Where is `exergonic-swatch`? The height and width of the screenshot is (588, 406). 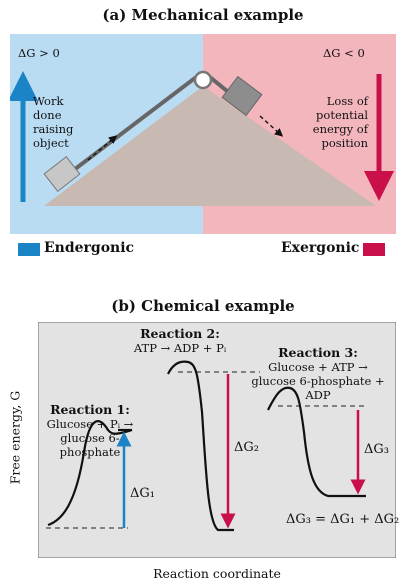
exergonic-swatch is located at coordinates (374, 249).